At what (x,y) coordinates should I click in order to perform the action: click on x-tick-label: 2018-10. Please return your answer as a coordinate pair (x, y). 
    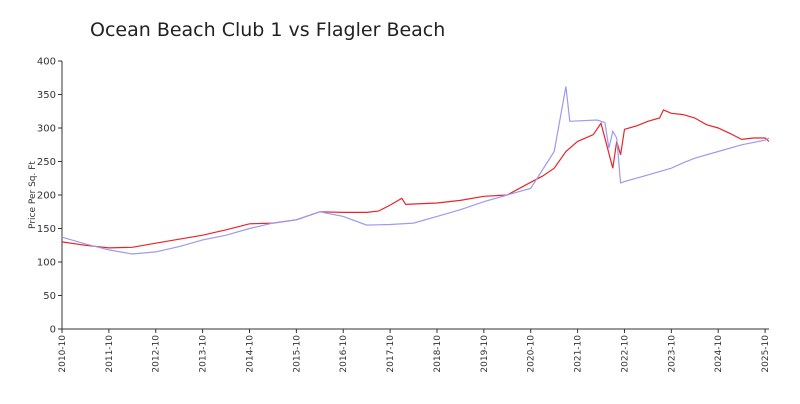
    Looking at the image, I should click on (438, 354).